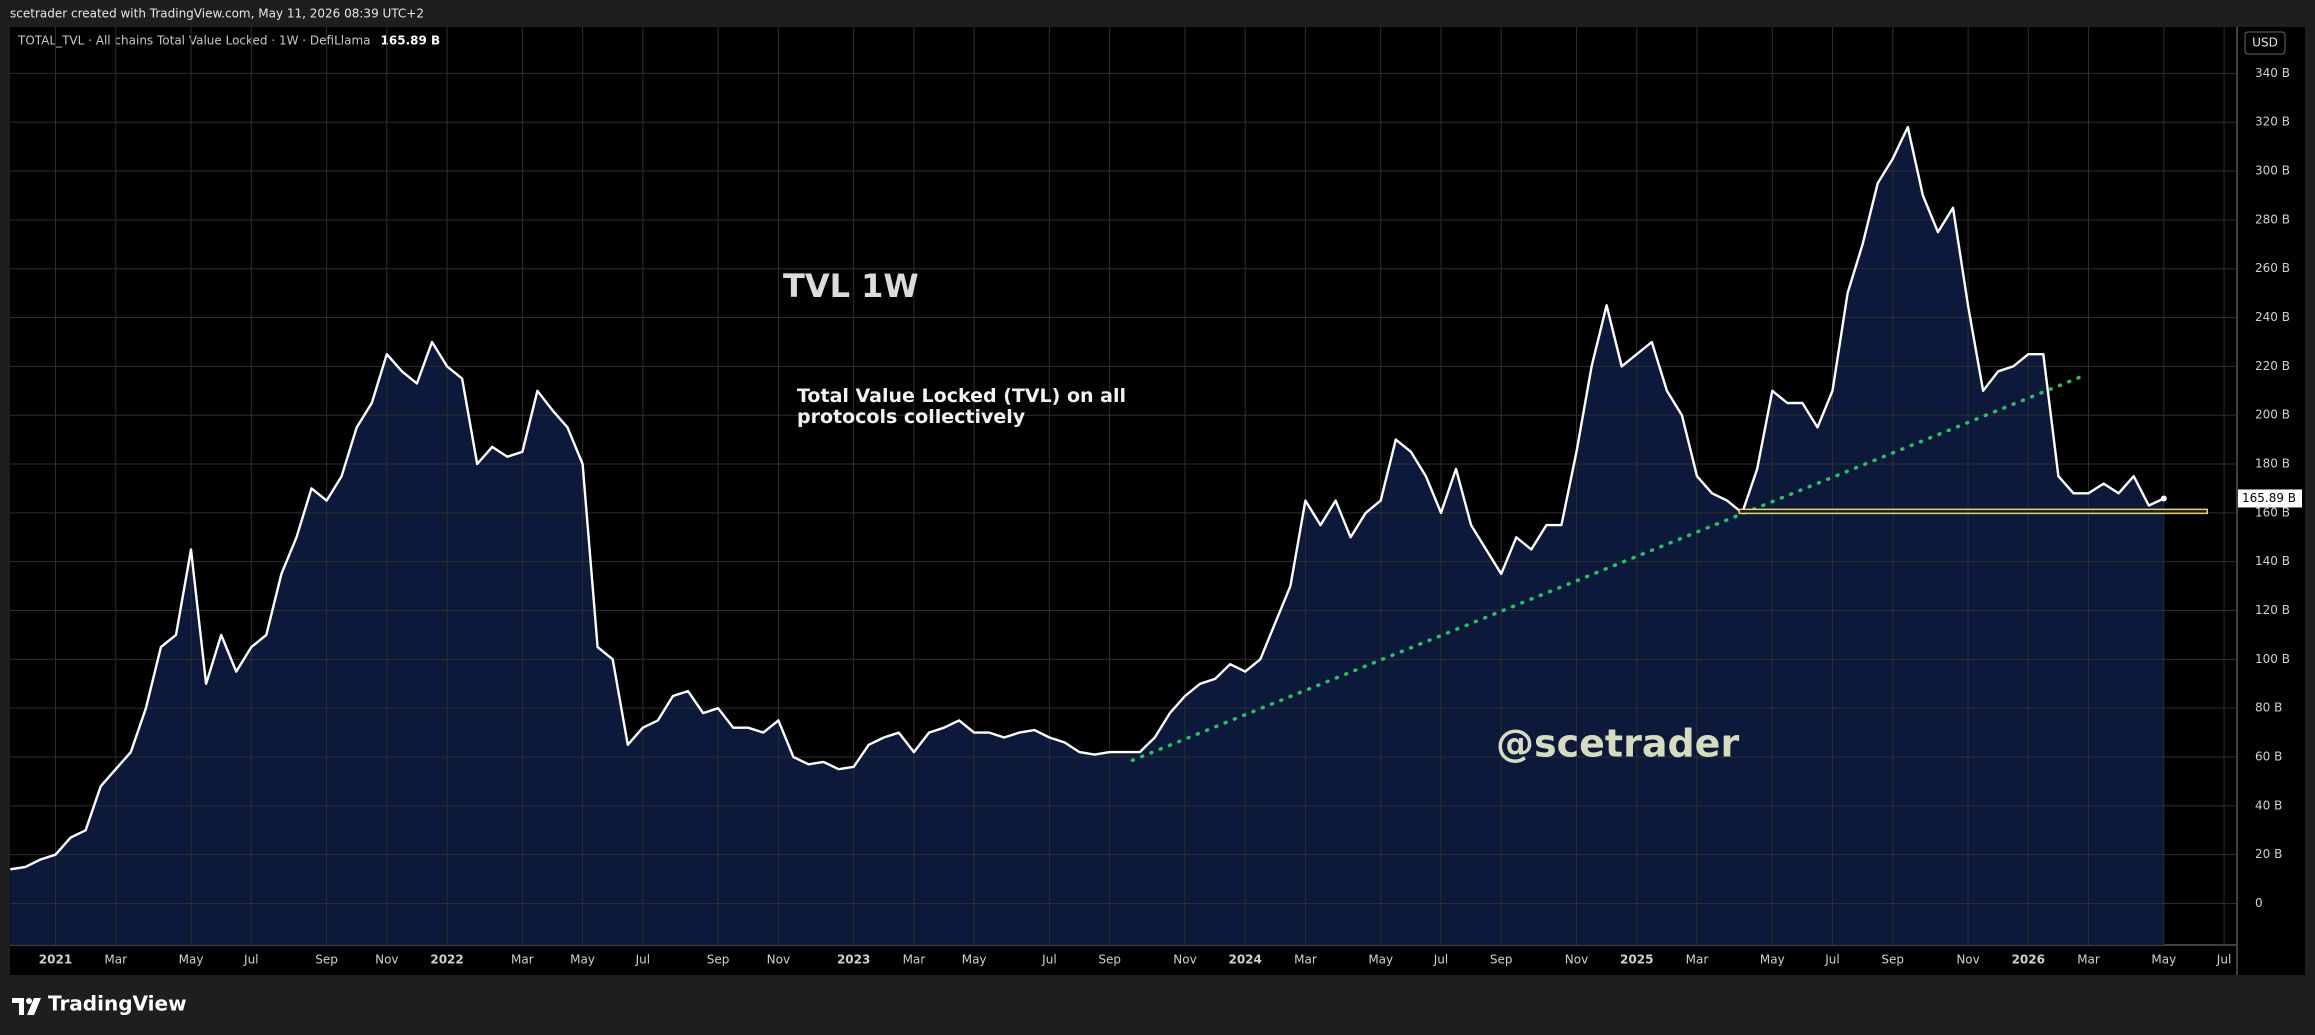 Image resolution: width=2315 pixels, height=1035 pixels. What do you see at coordinates (1123, 960) in the screenshot?
I see `time-axis` at bounding box center [1123, 960].